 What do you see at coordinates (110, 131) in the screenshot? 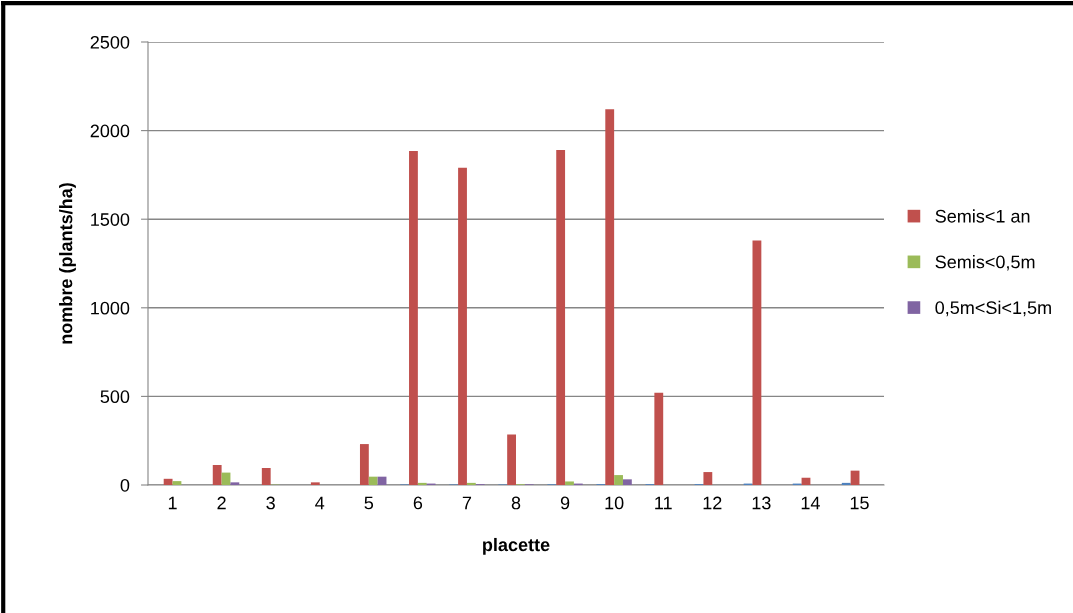
I see `y-tick-label: 2000` at bounding box center [110, 131].